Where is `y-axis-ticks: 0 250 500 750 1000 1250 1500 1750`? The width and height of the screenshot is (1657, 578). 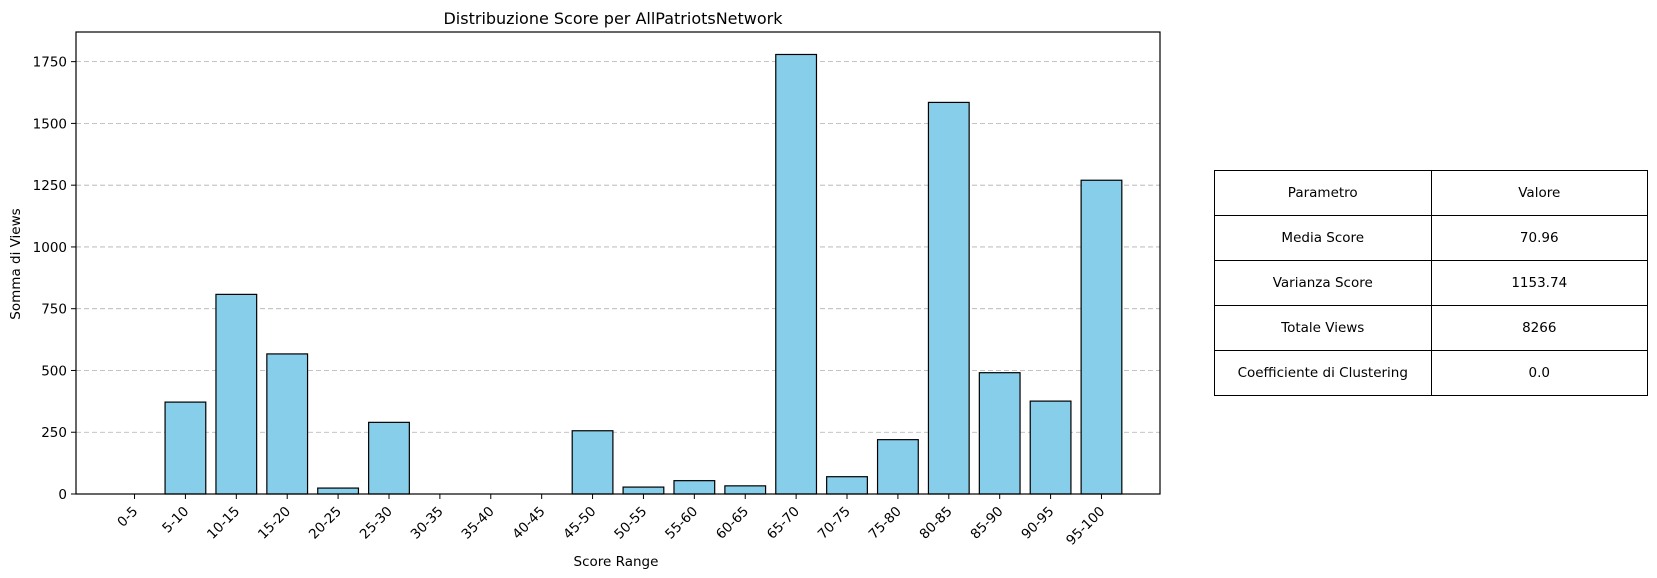
y-axis-ticks: 0 250 500 750 1000 1250 1500 1750 is located at coordinates (54, 279).